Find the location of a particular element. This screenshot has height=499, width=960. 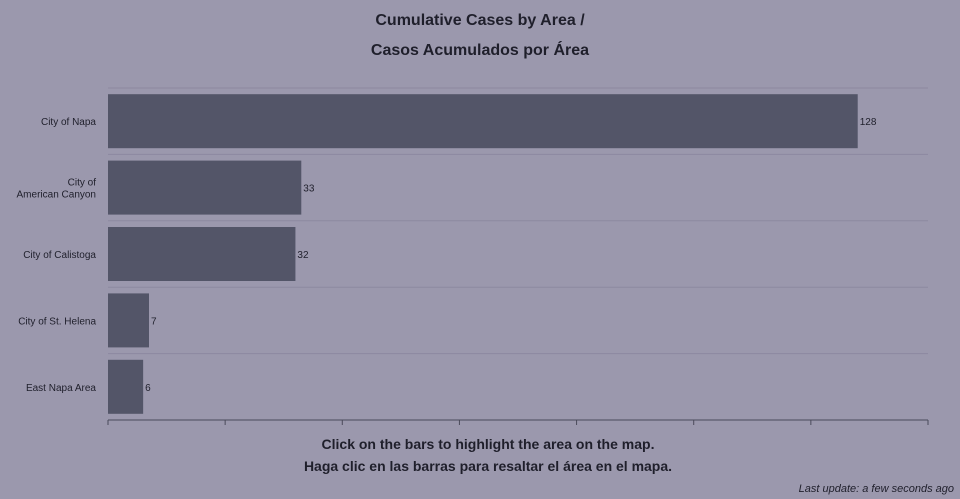

chart-title-line-2: Casos Acumulados por Área is located at coordinates (480, 50).